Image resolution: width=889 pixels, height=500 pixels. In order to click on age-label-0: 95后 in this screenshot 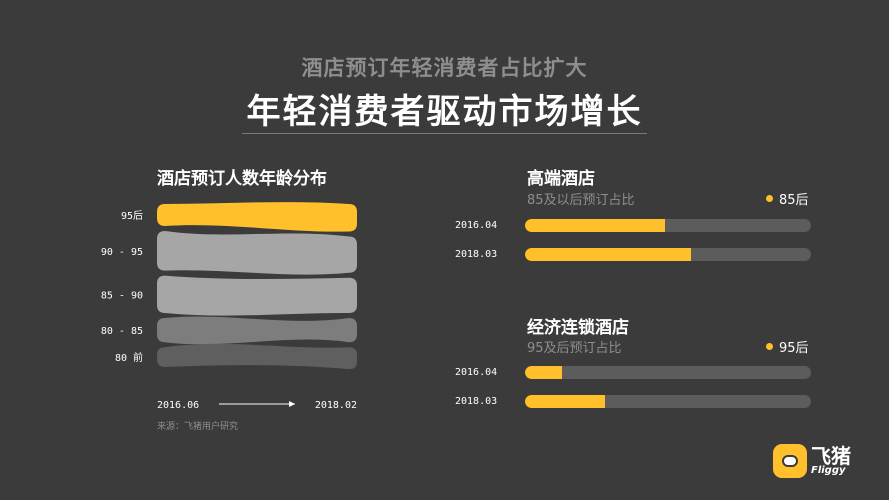, I will do `click(132, 216)`.